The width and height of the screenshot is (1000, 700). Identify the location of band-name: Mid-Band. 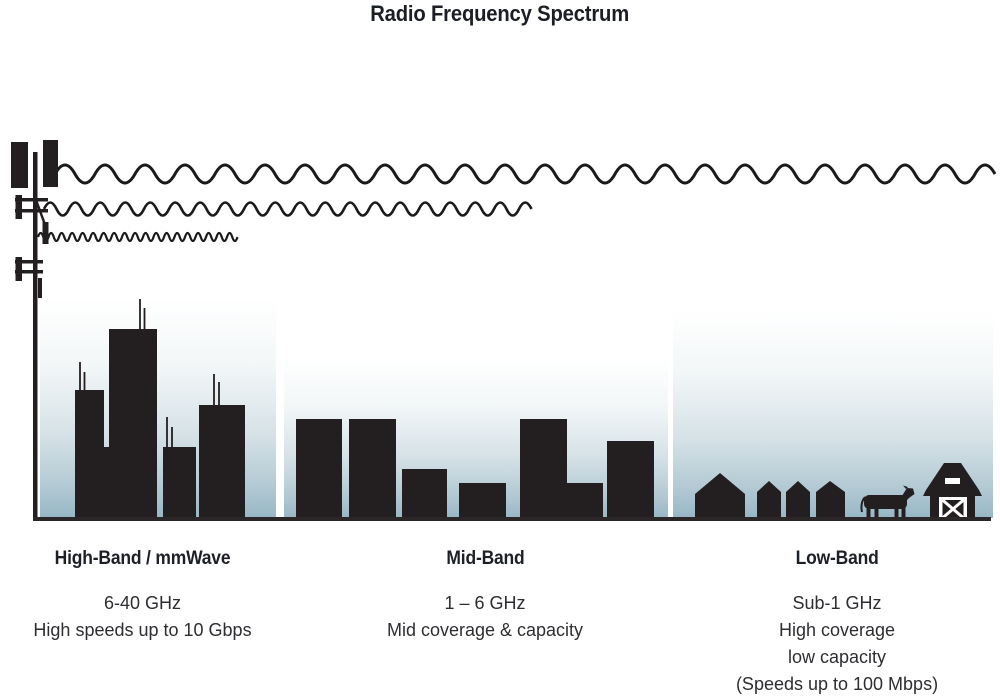
(485, 558).